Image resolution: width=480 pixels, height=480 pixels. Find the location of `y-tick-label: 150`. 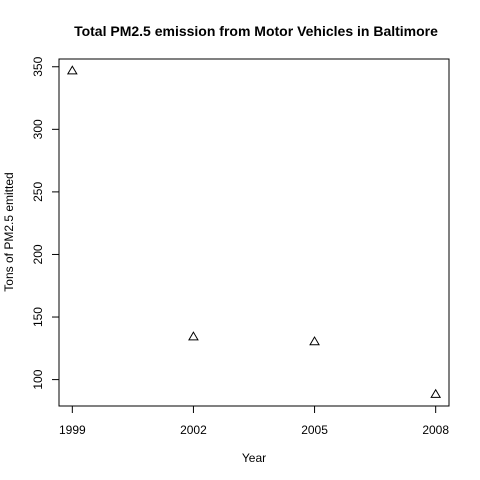

y-tick-label: 150 is located at coordinates (38, 317).